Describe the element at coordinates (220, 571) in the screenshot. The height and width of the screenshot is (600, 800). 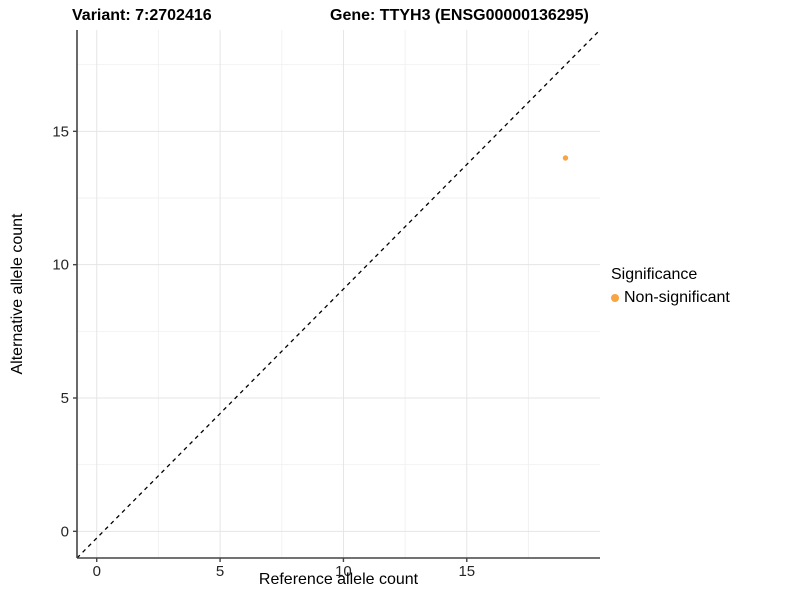
I see `x-tick-label: 5` at that location.